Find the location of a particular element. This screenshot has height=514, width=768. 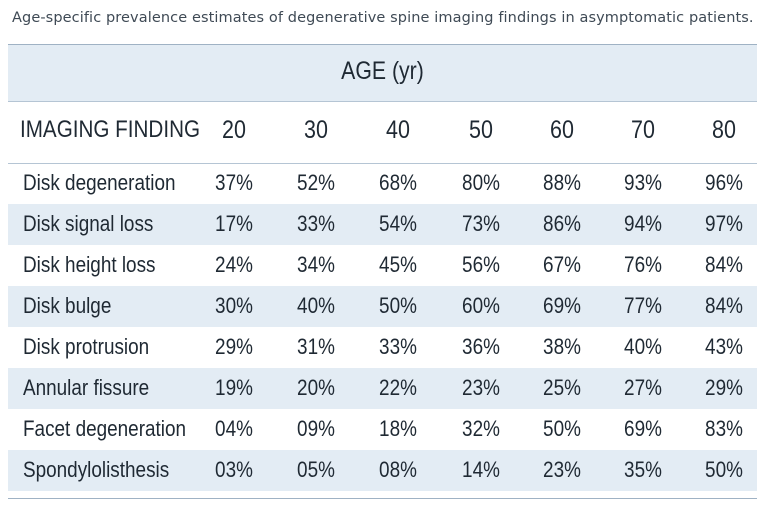

age-column-header: 70 is located at coordinates (643, 130).